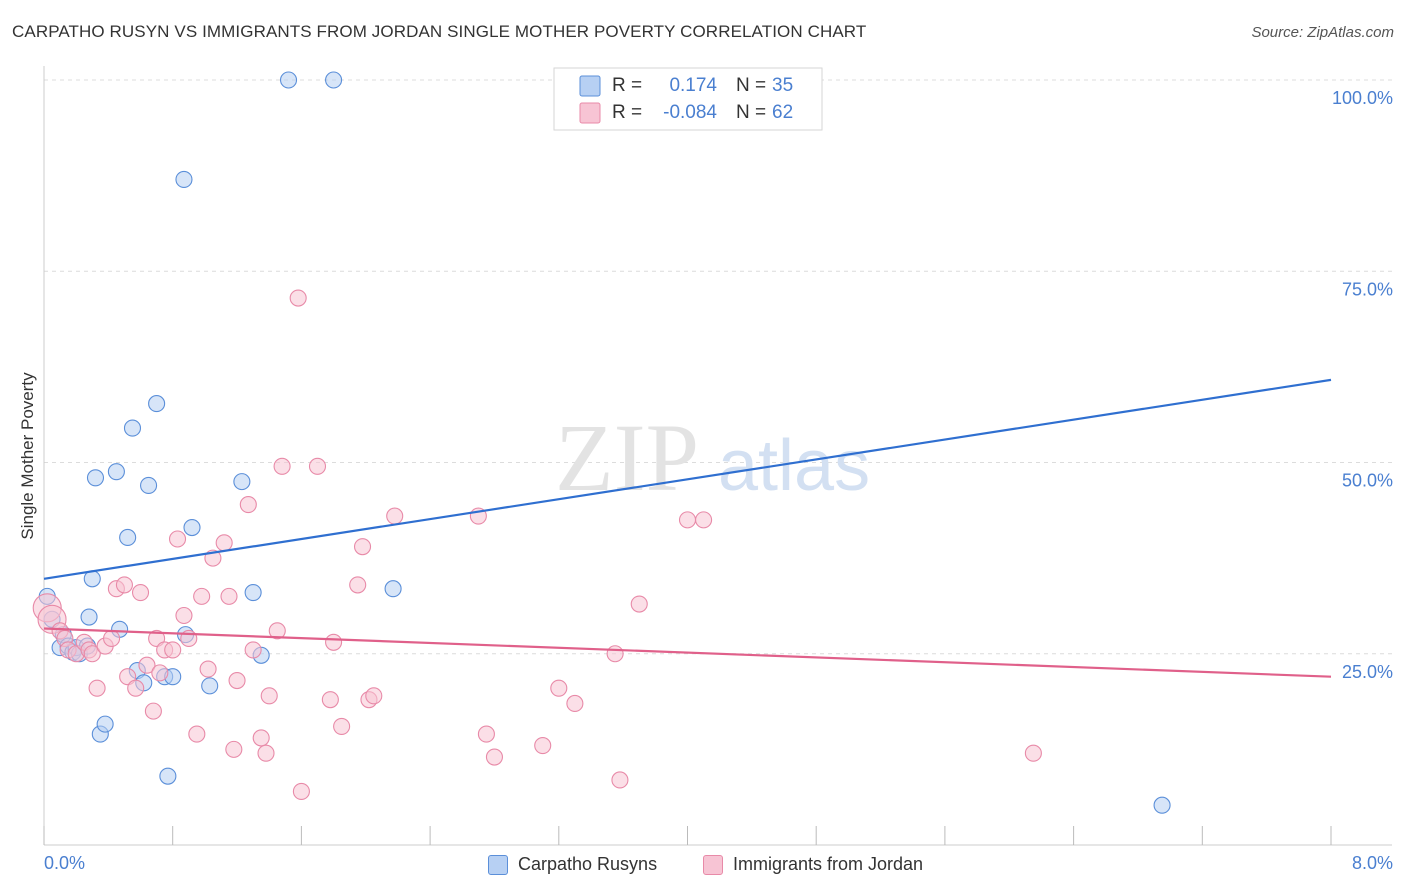 This screenshot has width=1406, height=892. I want to click on legend-swatch-blue, so click(498, 864).